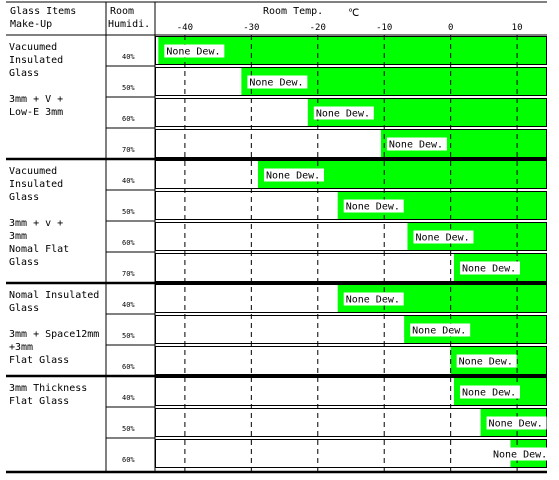  Describe the element at coordinates (18, 236) in the screenshot. I see `glass-item-label: 3mm` at that location.